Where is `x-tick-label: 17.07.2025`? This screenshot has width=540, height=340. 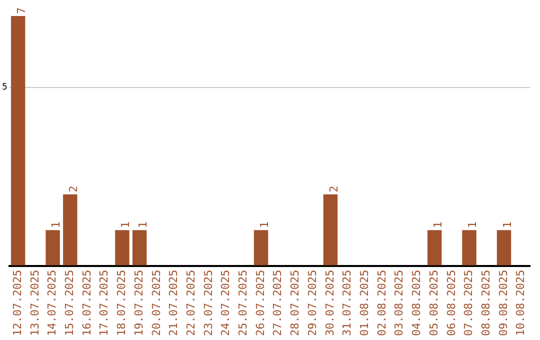 x-tick-label: 17.07.2025 is located at coordinates (104, 303).